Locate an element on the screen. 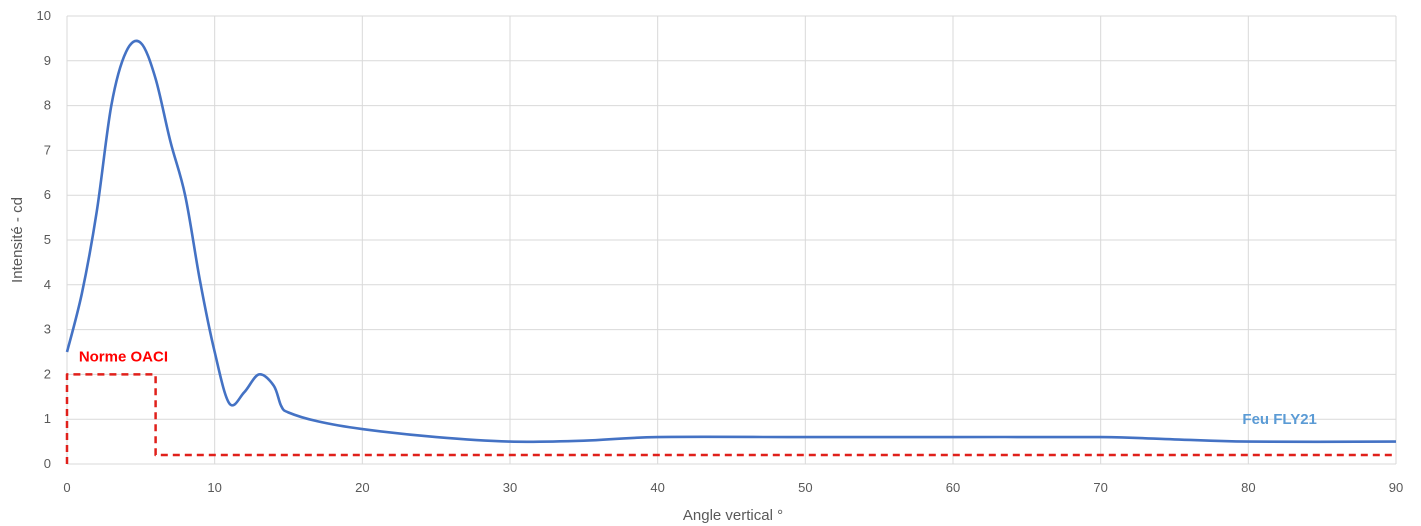 The width and height of the screenshot is (1421, 526). y-tick-label: 3 is located at coordinates (47, 329).